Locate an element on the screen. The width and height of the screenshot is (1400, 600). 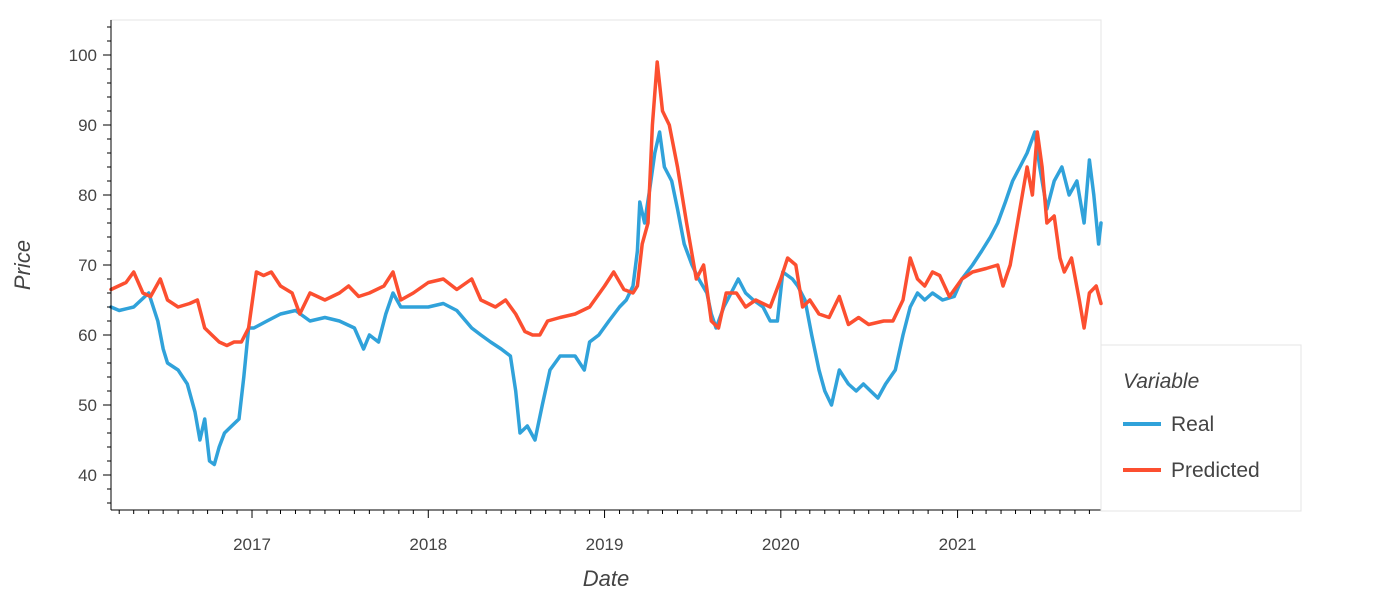
x-tick-label: 2020 is located at coordinates (781, 544).